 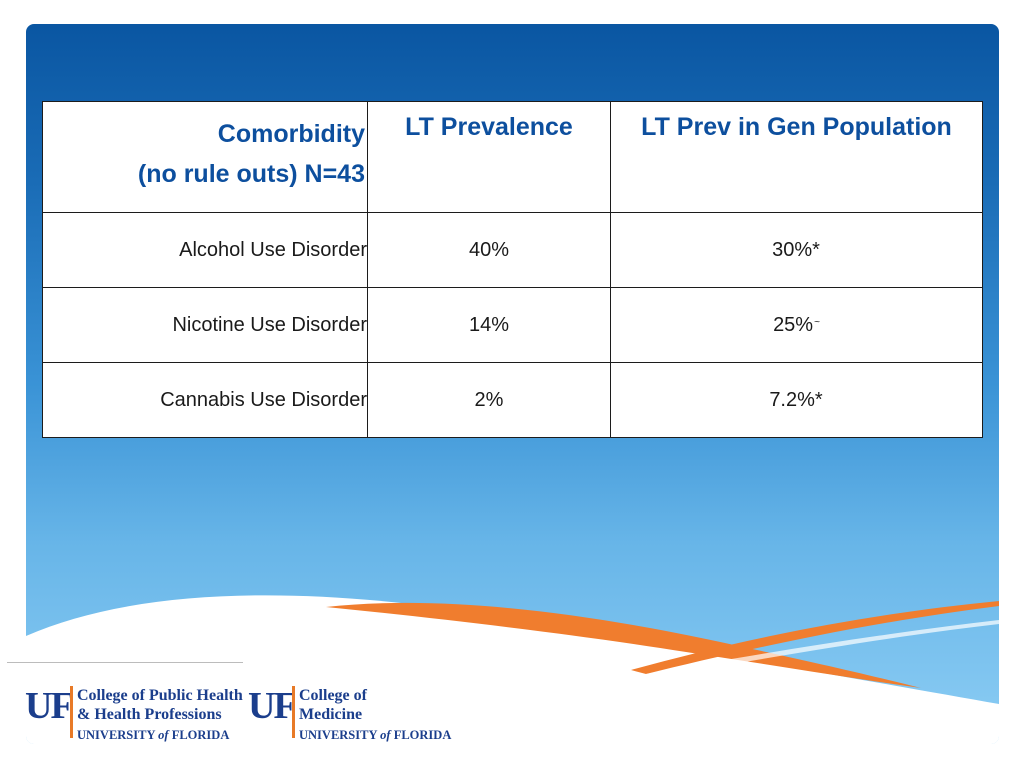 I want to click on logo-line1: College of, so click(x=333, y=695).